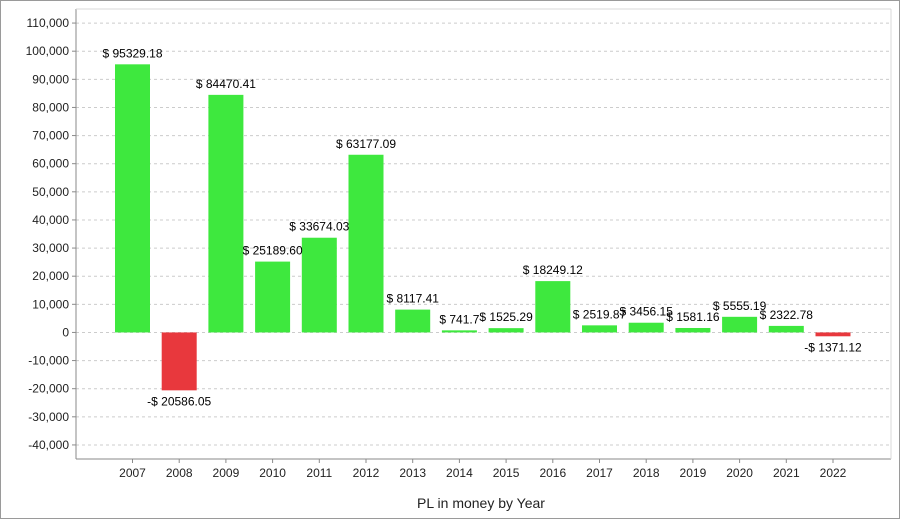 Image resolution: width=900 pixels, height=523 pixels. I want to click on data-label: -$ 1371.12, so click(833, 347).